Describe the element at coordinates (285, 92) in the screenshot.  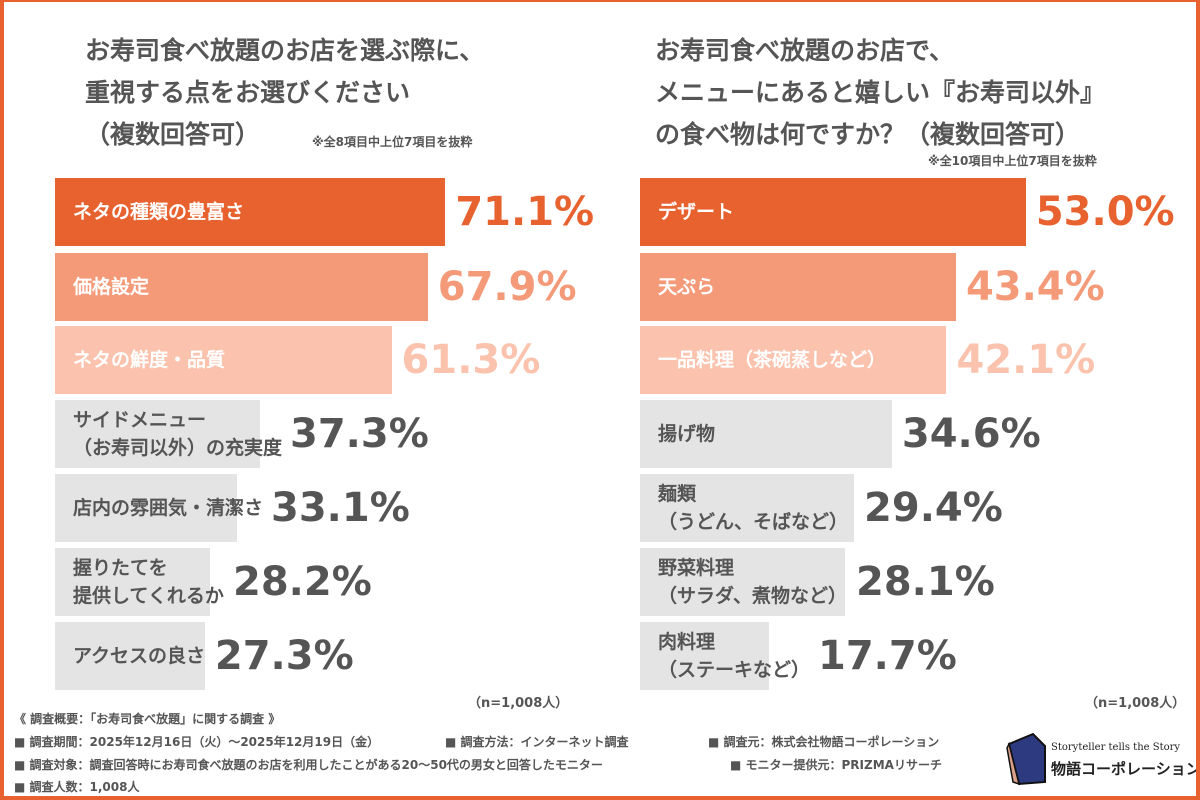
I see `chart-title: お寿司食べ放題のお店を選ぶ際に、 重視する点をお選びください （複数回答可）` at that location.